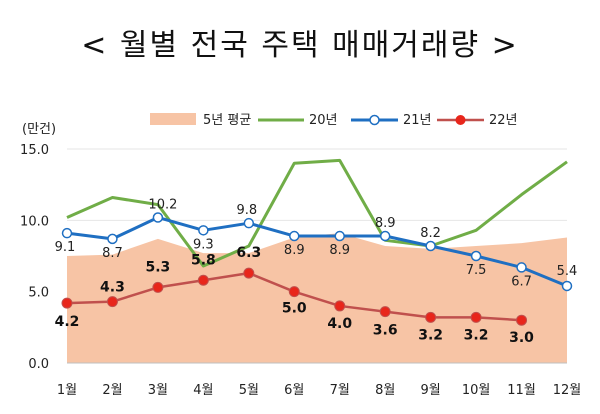  I want to click on y-tick-label: 5.0, so click(38, 293).